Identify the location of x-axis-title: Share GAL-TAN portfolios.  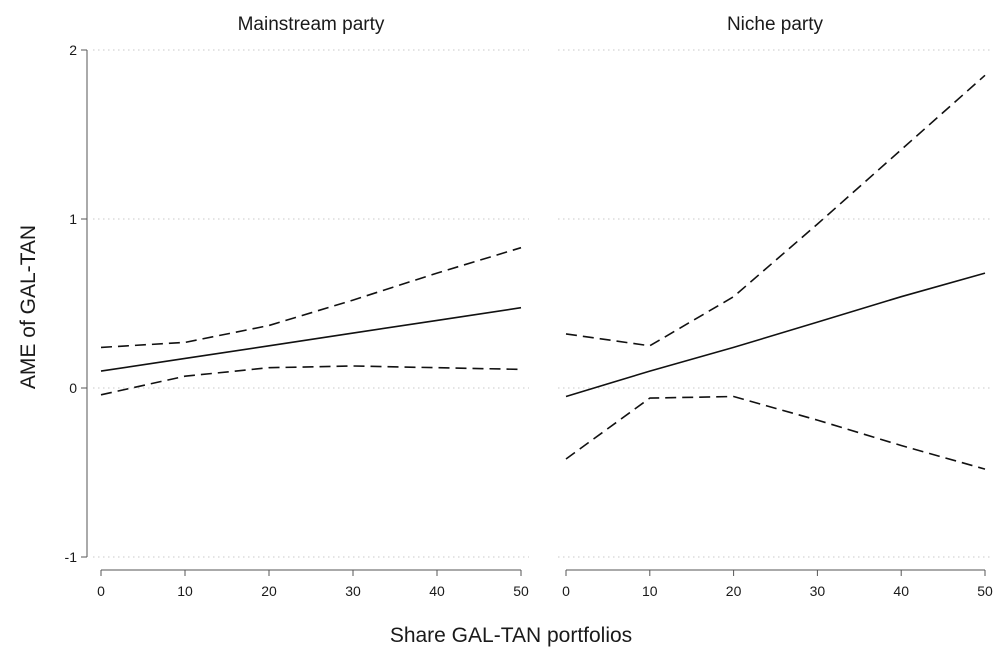
(511, 635).